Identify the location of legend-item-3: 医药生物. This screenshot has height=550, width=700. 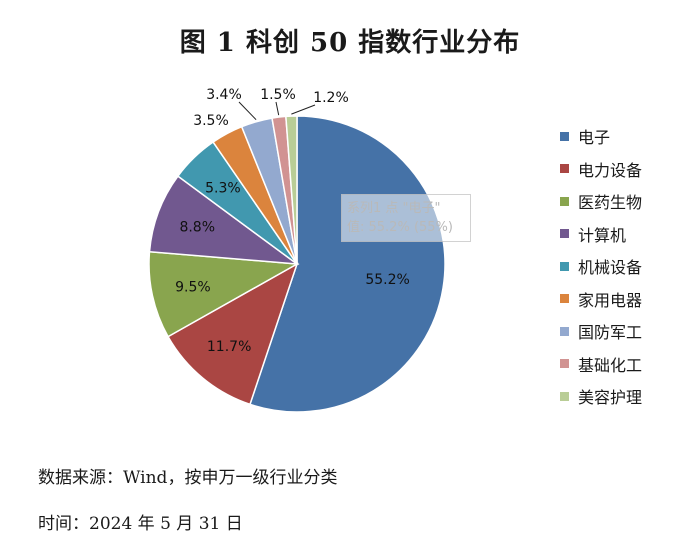
(601, 201).